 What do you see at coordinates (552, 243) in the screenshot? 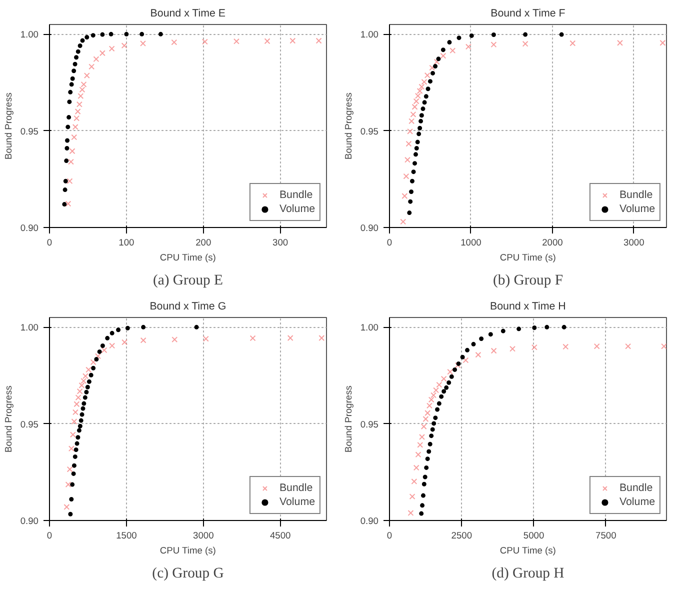
I see `x-tick-label: 2000` at bounding box center [552, 243].